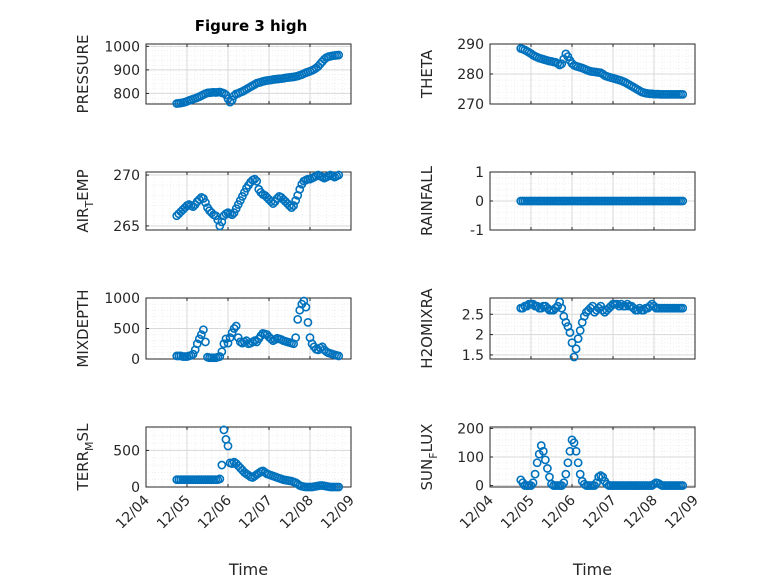 The height and width of the screenshot is (583, 778). What do you see at coordinates (479, 173) in the screenshot?
I see `y-tick-label: 1` at bounding box center [479, 173].